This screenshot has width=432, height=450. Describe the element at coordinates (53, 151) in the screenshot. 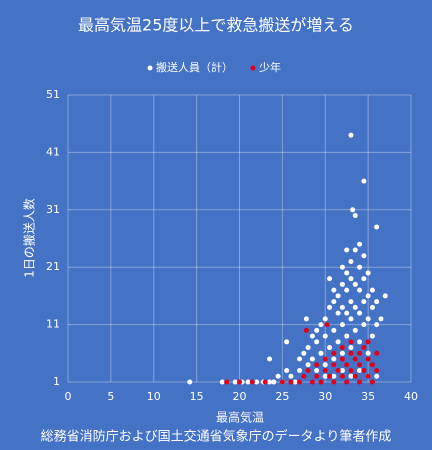

I see `y-tick-label: 41` at that location.